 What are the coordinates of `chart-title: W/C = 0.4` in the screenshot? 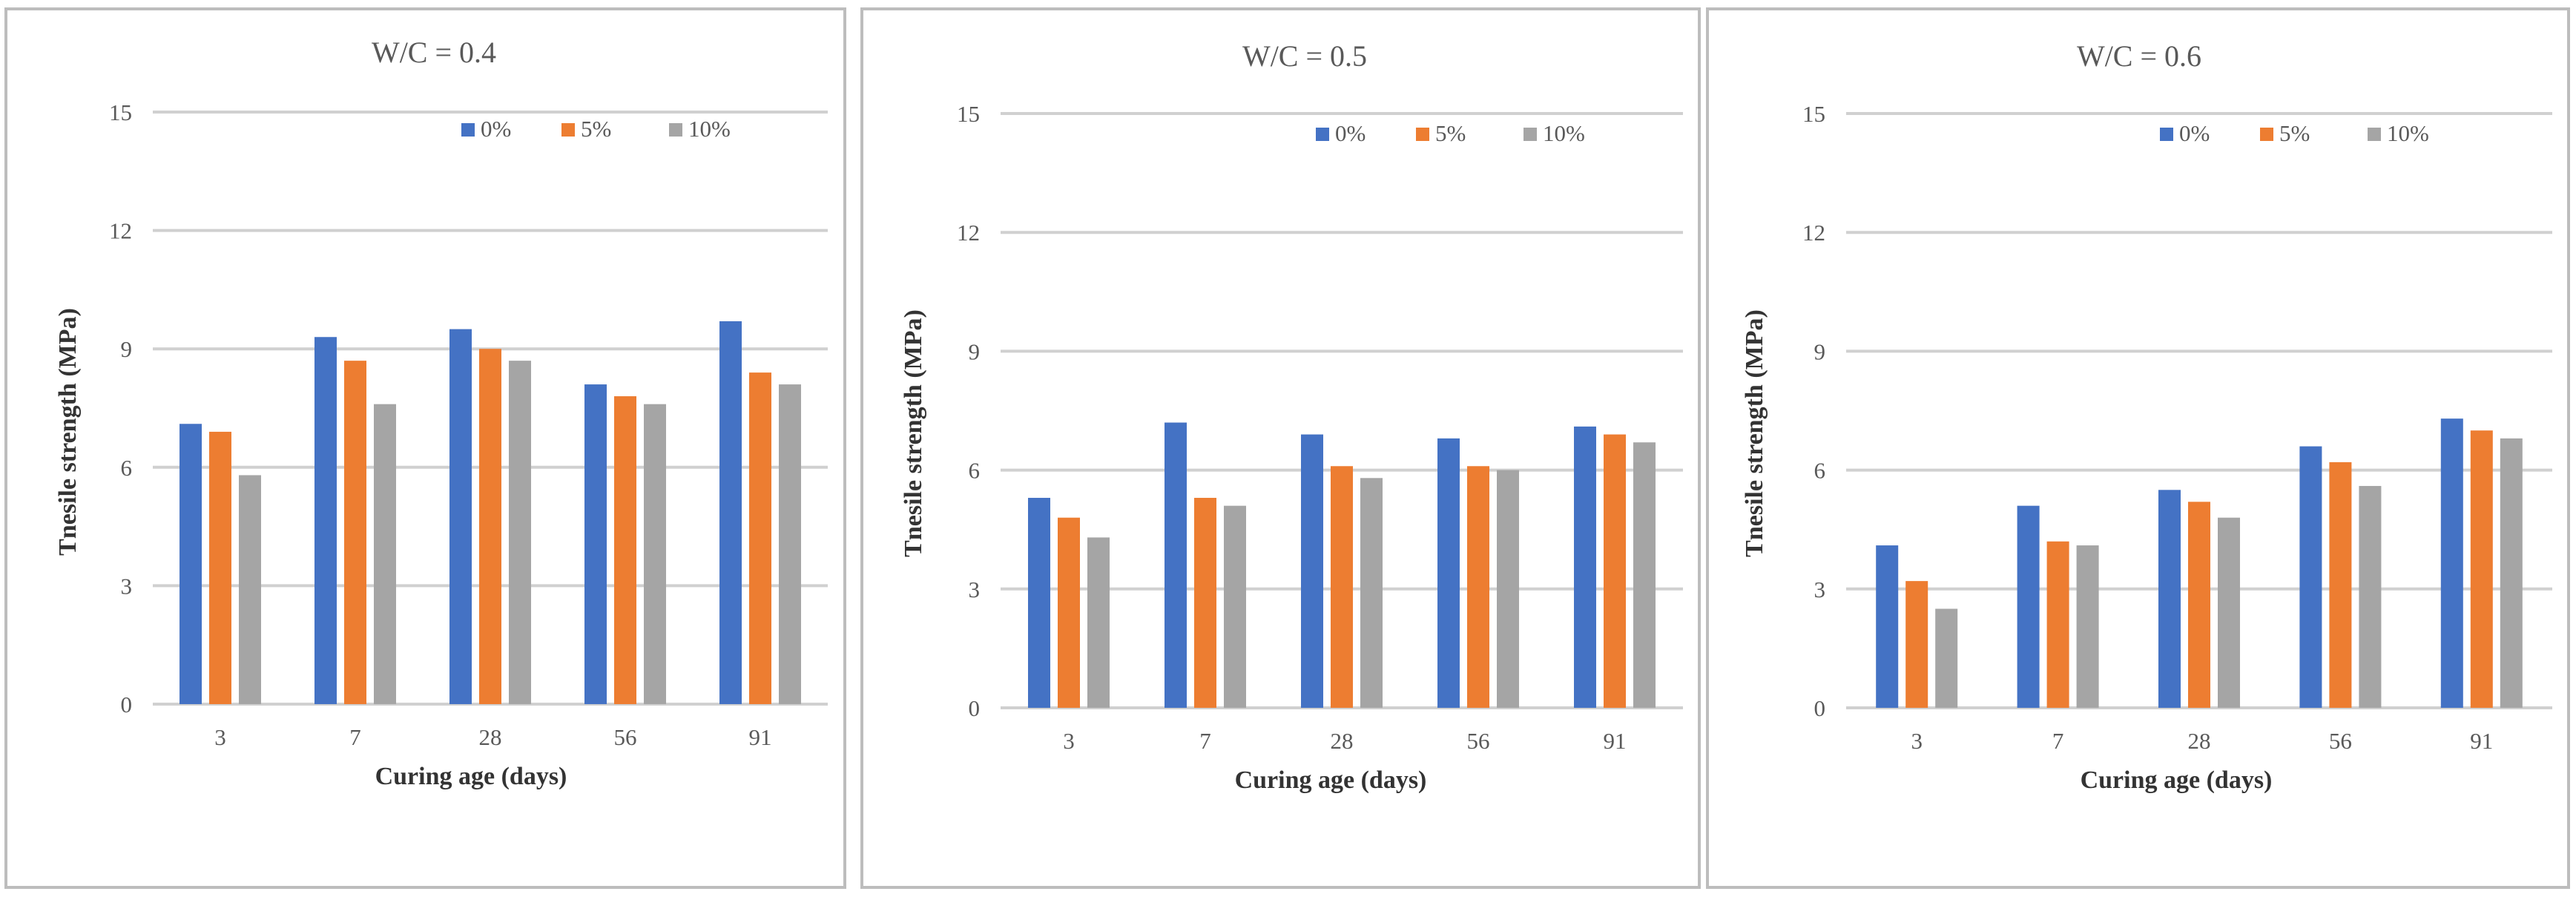 It's located at (434, 52).